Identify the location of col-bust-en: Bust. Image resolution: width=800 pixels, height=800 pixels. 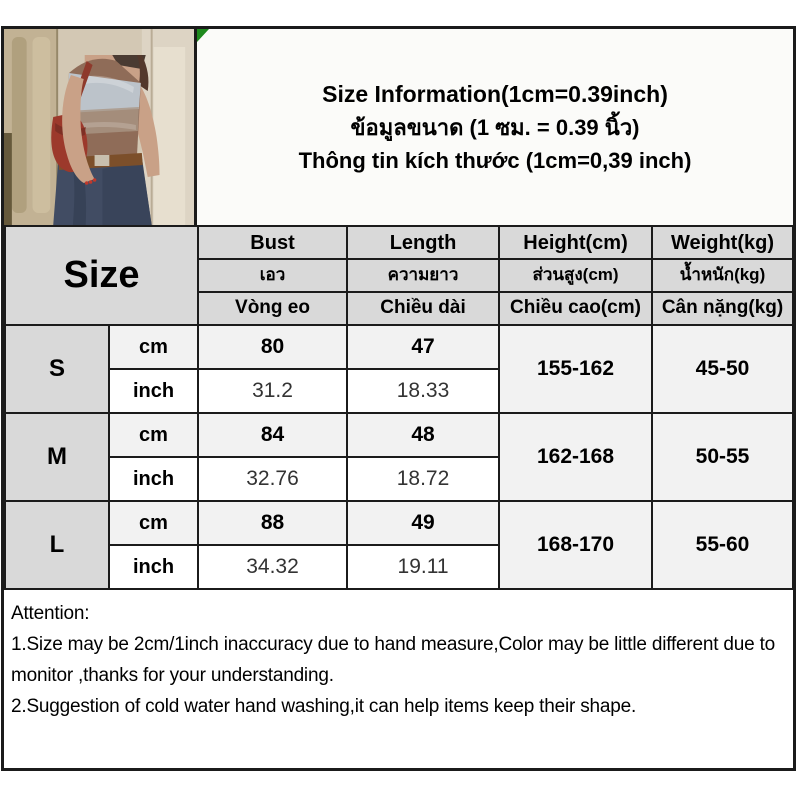
(273, 242).